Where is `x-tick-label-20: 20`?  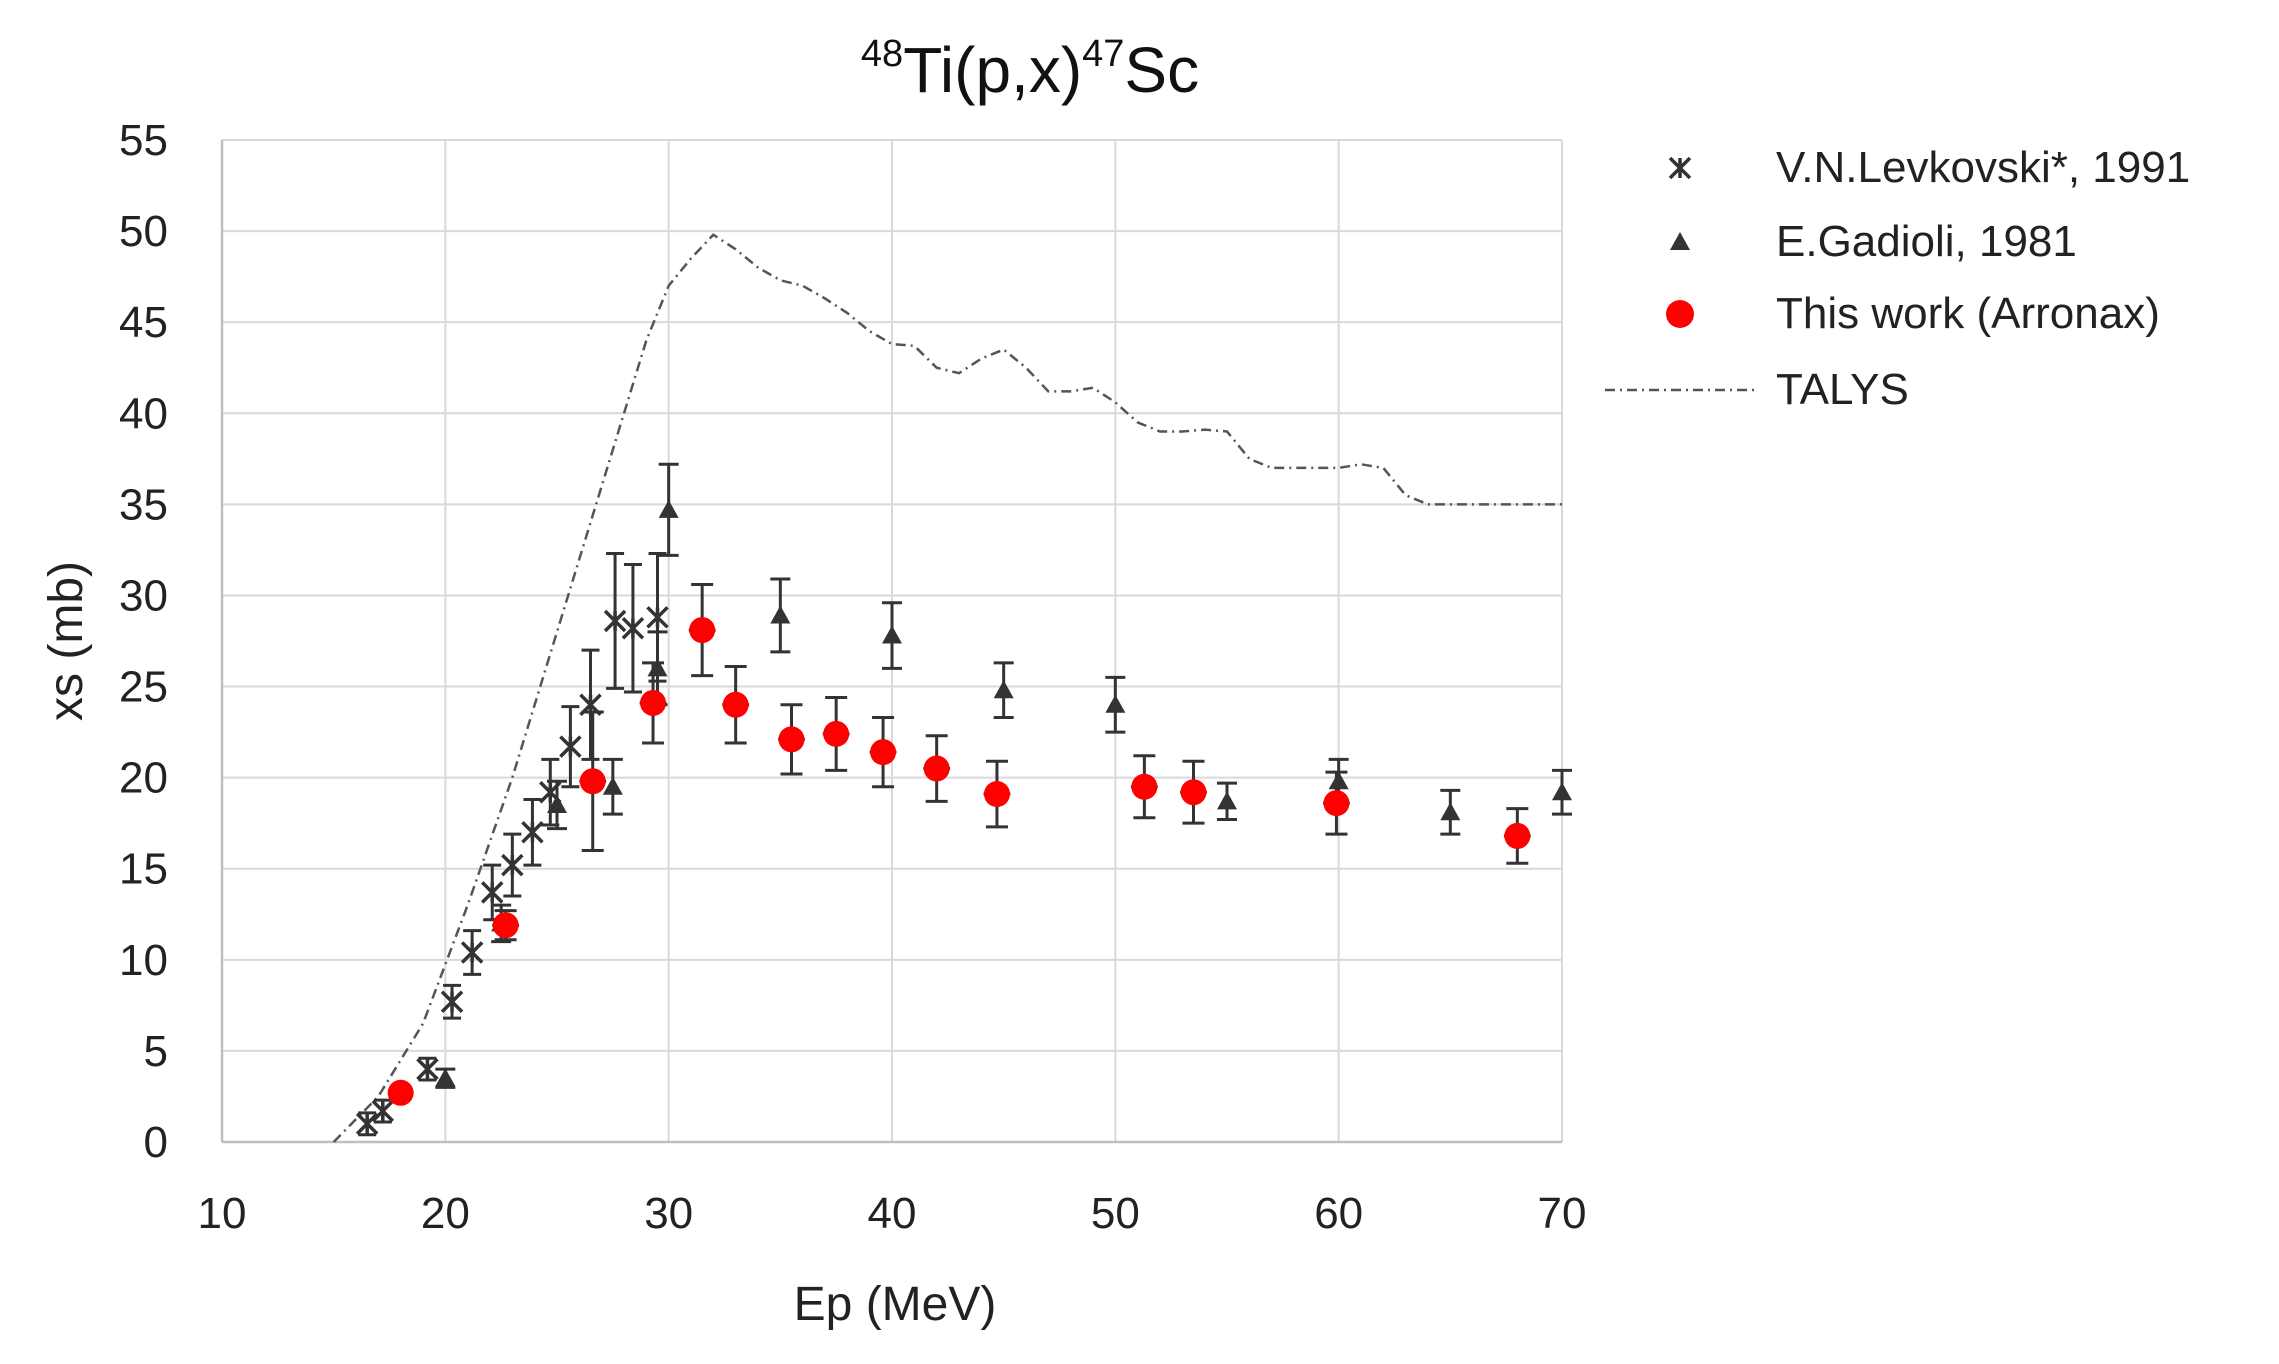
x-tick-label-20: 20 is located at coordinates (445, 1213).